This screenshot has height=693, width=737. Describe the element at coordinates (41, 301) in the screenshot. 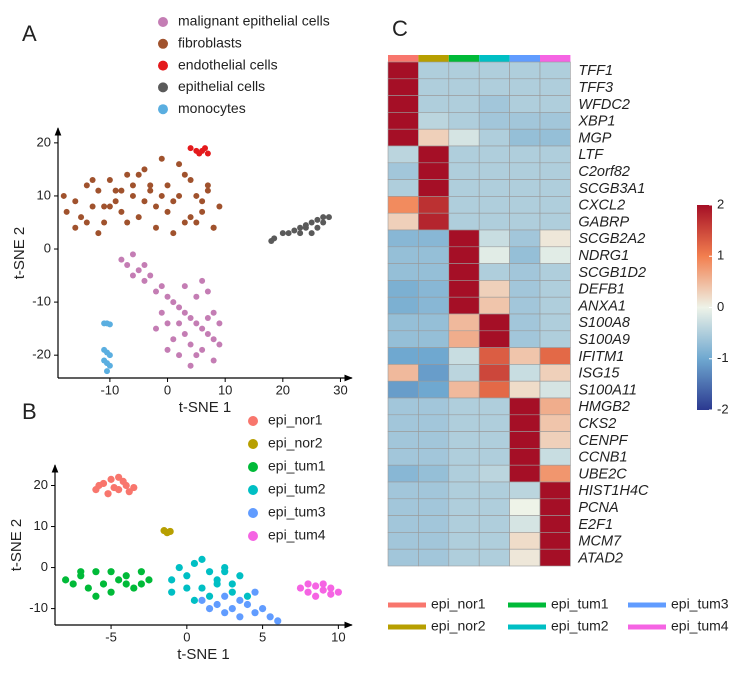

I see `y-tick-label: -10` at that location.